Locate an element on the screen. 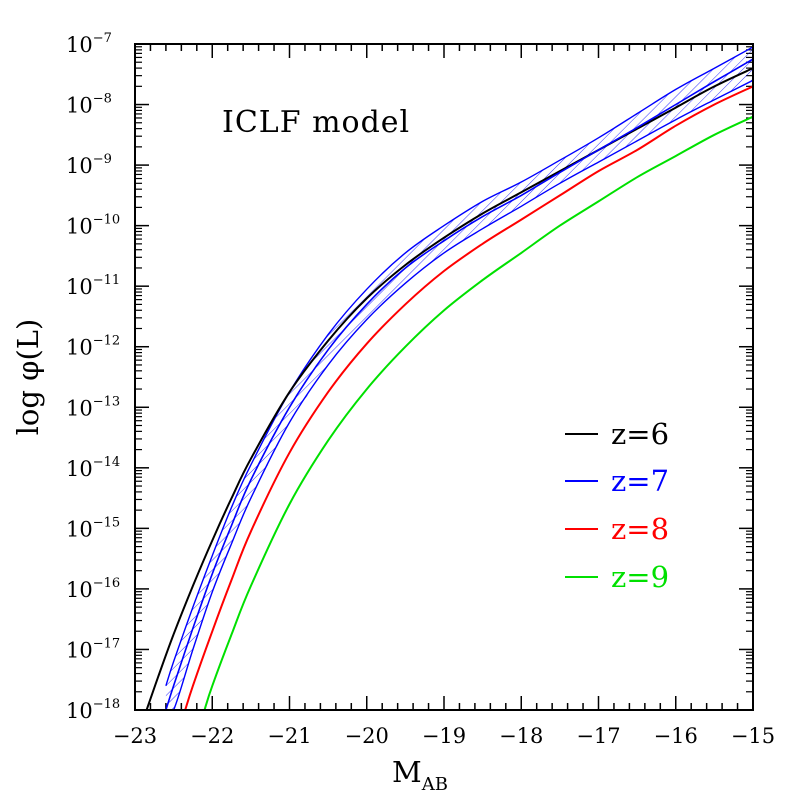 The image size is (797, 797). x-axis-title-main: M is located at coordinates (407, 772).